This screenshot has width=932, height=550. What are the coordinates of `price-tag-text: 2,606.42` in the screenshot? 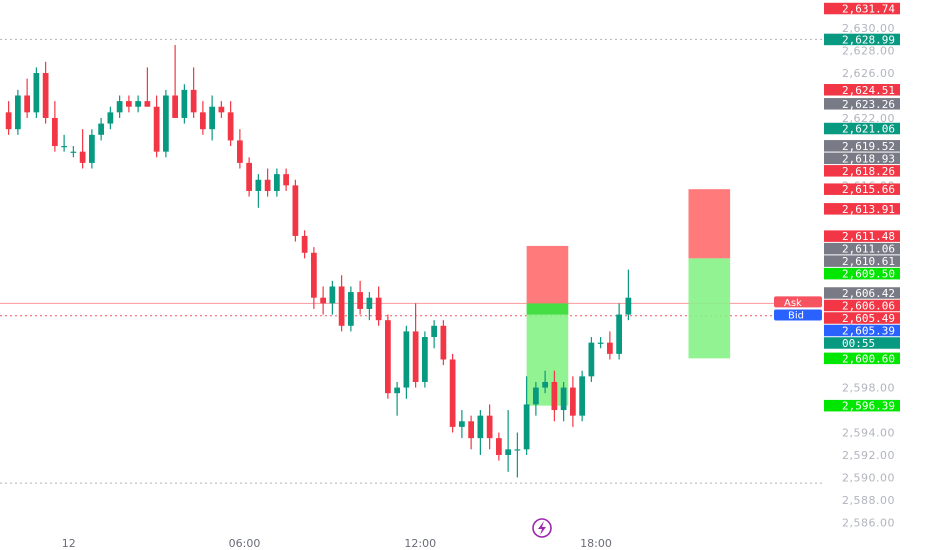 It's located at (868, 293).